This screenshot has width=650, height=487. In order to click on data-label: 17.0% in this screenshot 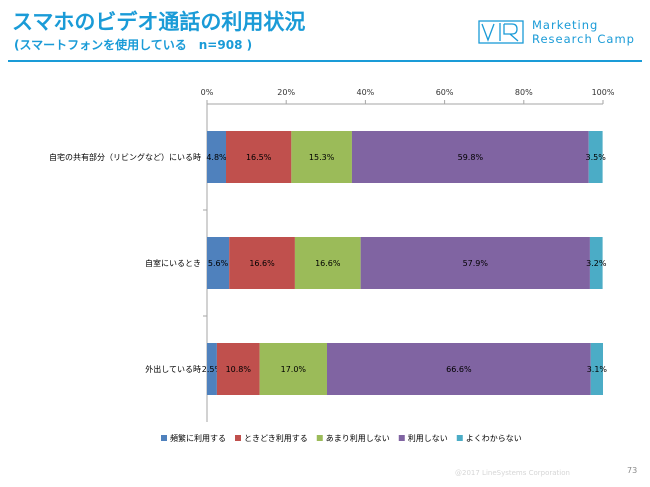, I will do `click(294, 369)`.